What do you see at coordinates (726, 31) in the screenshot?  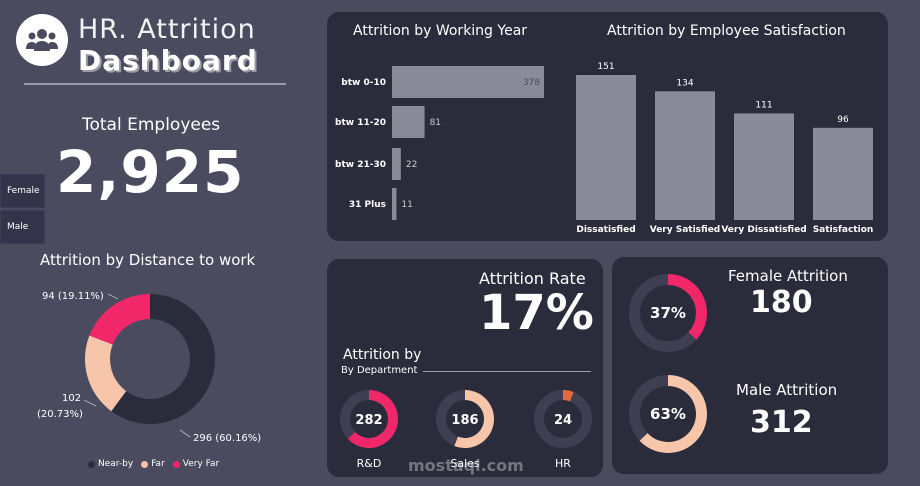 I see `satisfaction-title: Attrition by Employee Satisfaction` at bounding box center [726, 31].